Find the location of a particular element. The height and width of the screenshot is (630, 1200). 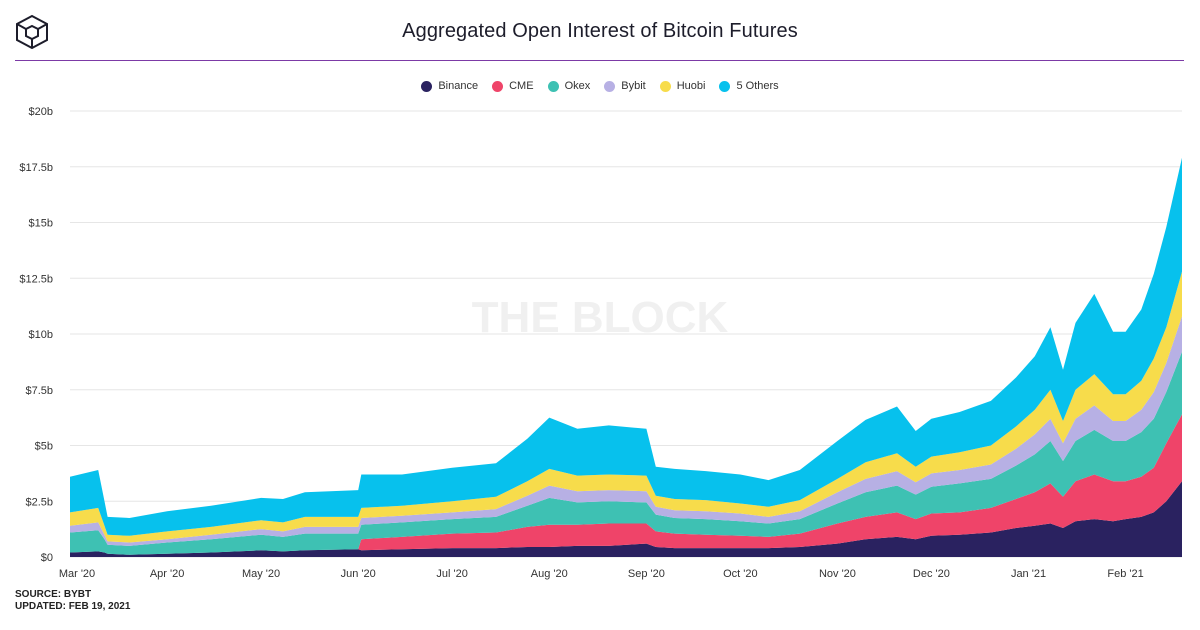

source-note: SOURCE: BYBT is located at coordinates (53, 594).